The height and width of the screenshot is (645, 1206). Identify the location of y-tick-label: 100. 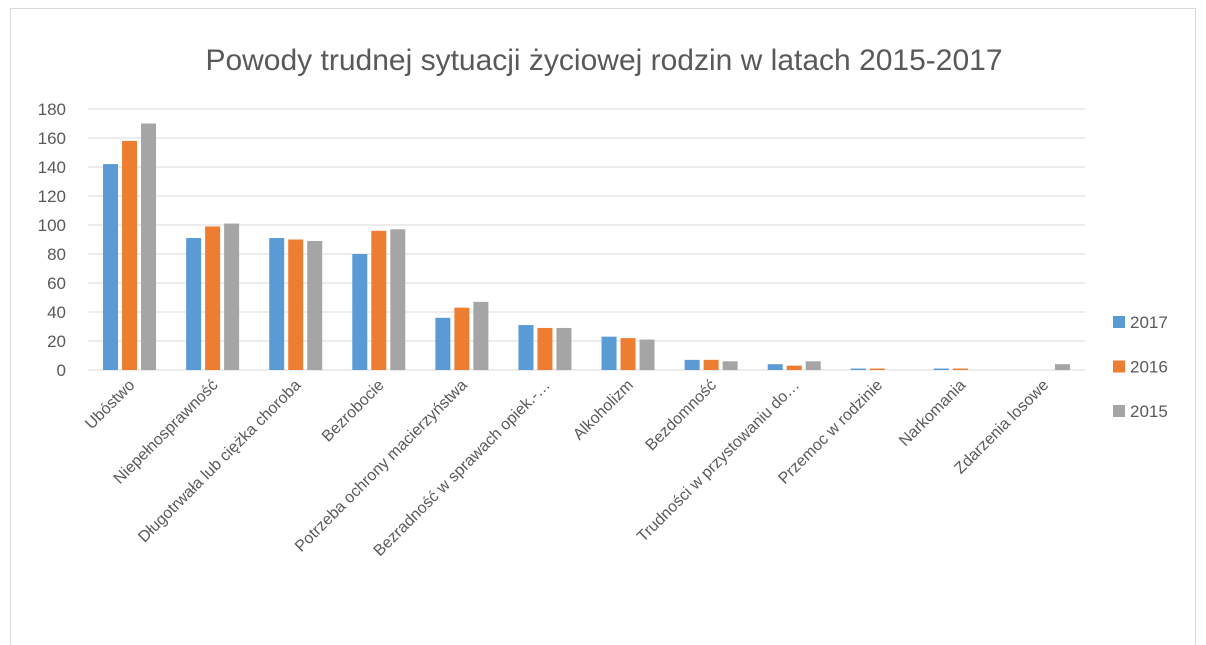
(52, 225).